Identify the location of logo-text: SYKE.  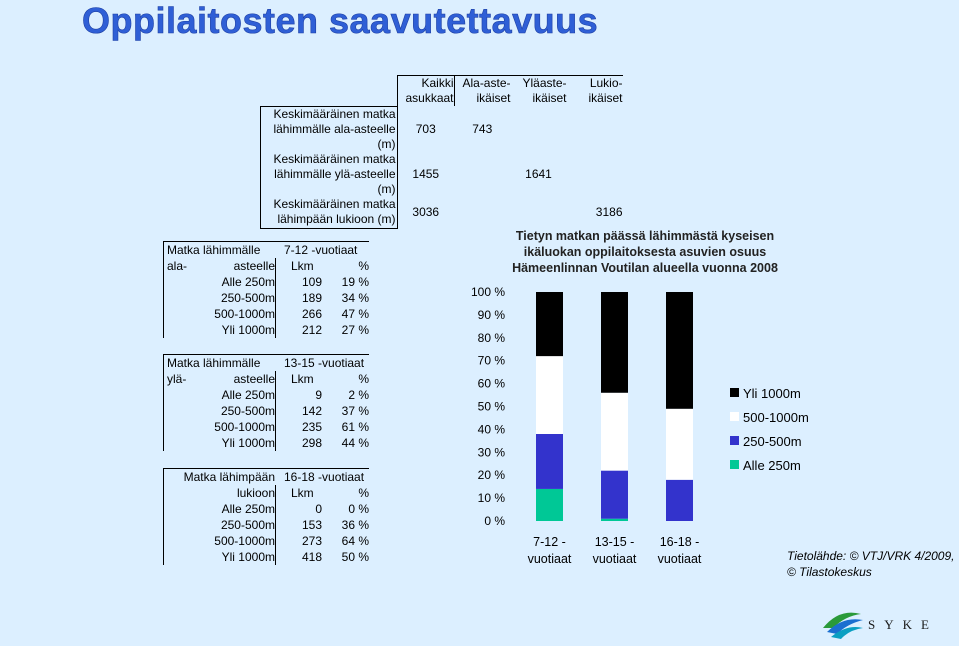
(903, 624).